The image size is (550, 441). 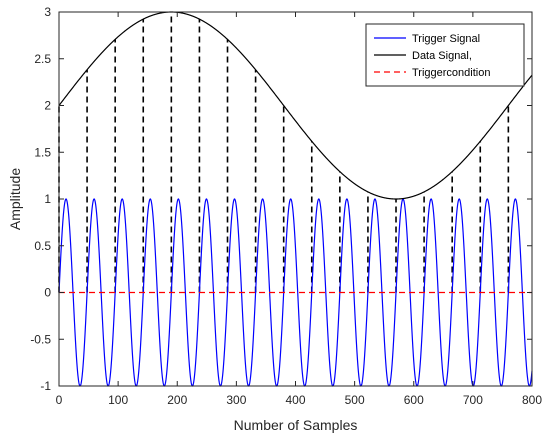 What do you see at coordinates (177, 400) in the screenshot?
I see `x-tick-label: 200` at bounding box center [177, 400].